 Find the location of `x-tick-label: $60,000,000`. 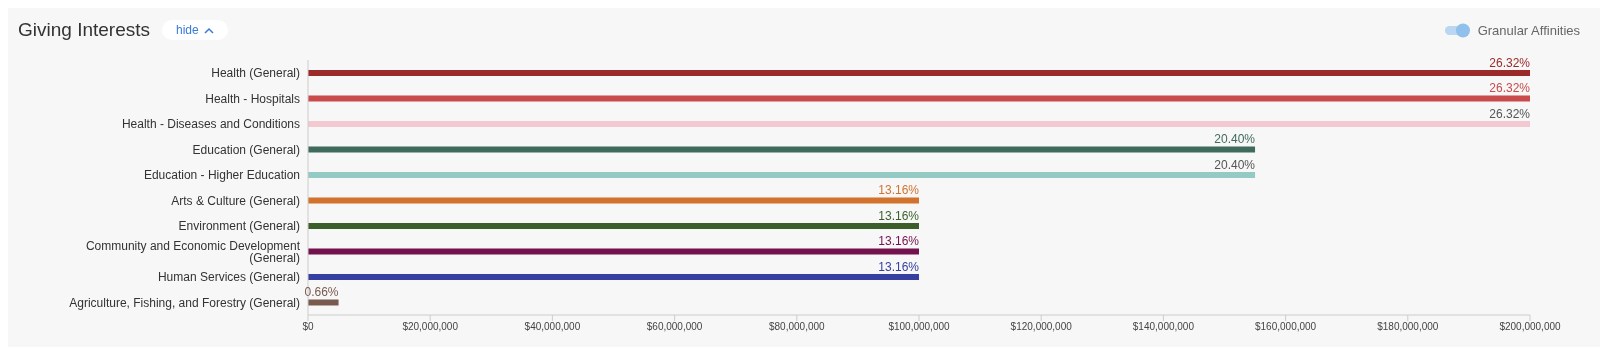

x-tick-label: $60,000,000 is located at coordinates (674, 327).